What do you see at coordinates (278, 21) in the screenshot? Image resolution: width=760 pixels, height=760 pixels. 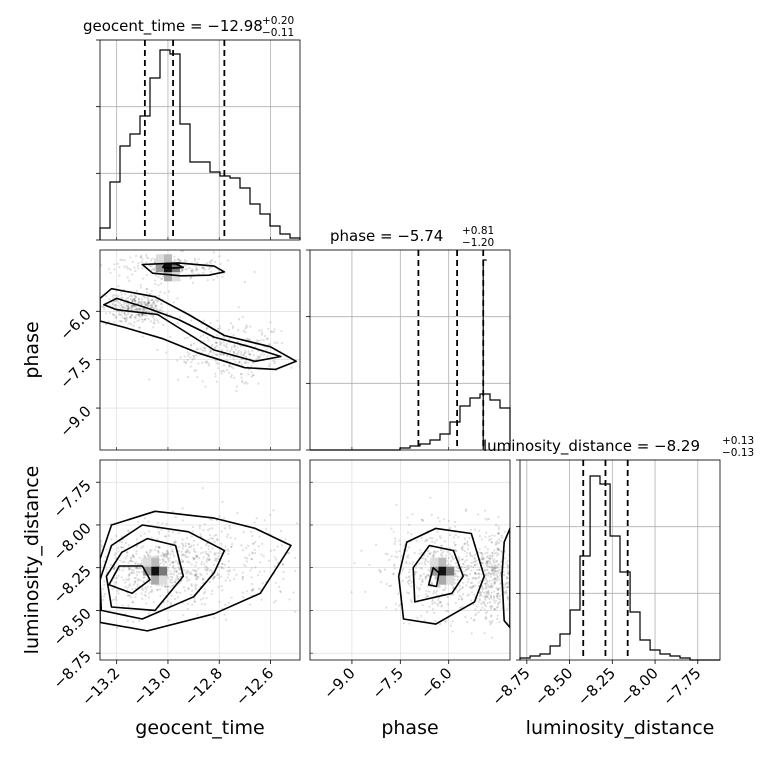 I see `title-geocent-time-plus: +0.20` at bounding box center [278, 21].